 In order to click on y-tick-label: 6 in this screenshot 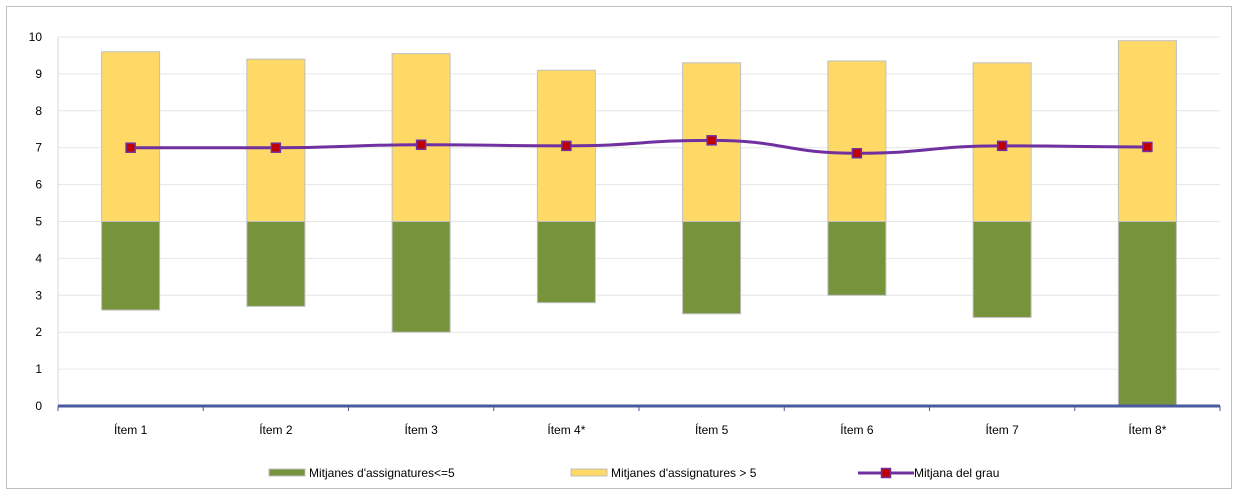, I will do `click(38, 185)`.